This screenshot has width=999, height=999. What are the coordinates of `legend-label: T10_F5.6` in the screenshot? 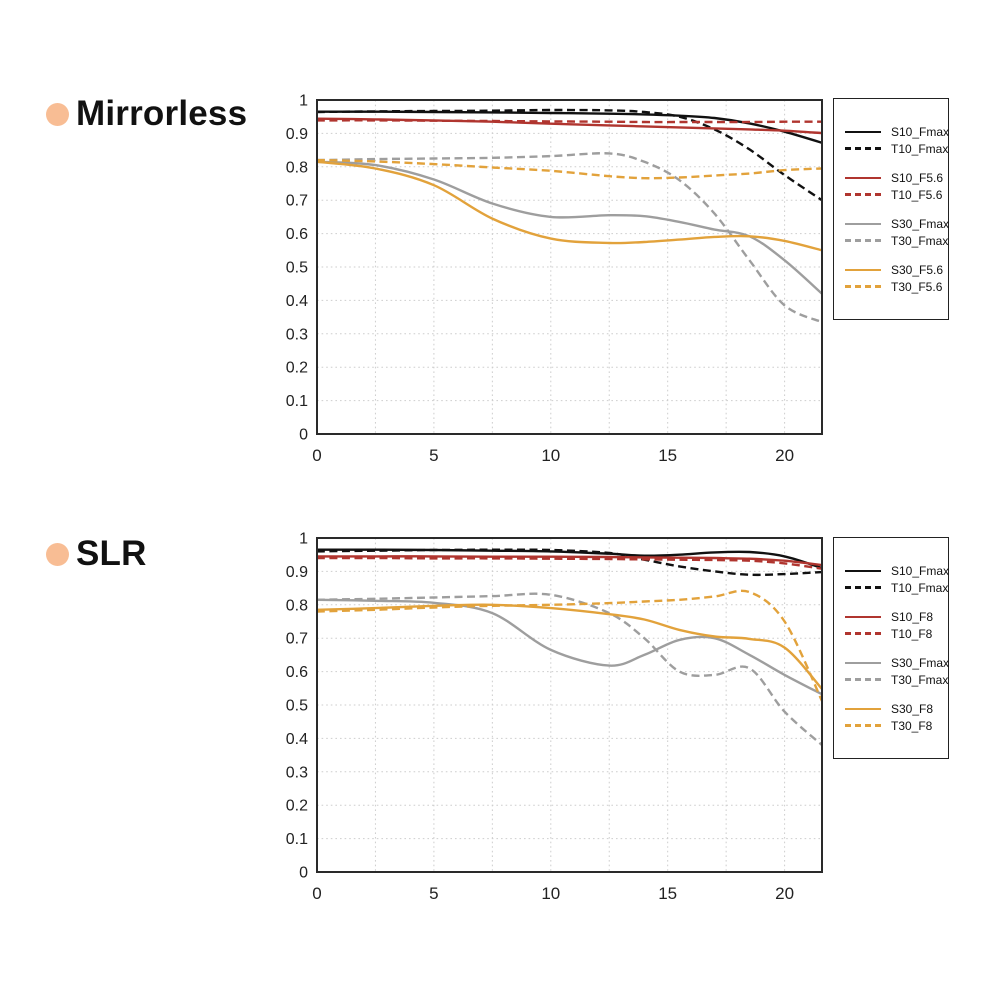 It's located at (917, 194).